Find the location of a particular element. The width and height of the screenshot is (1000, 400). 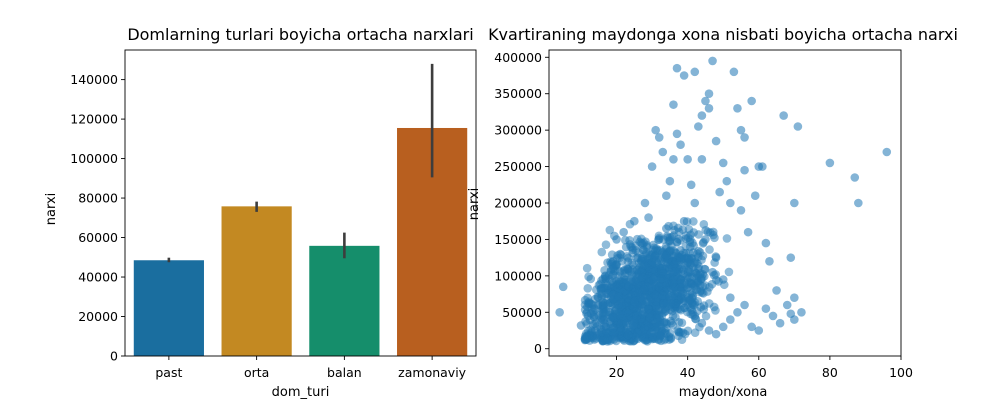

x-tick-label: zamonaviy is located at coordinates (432, 372).